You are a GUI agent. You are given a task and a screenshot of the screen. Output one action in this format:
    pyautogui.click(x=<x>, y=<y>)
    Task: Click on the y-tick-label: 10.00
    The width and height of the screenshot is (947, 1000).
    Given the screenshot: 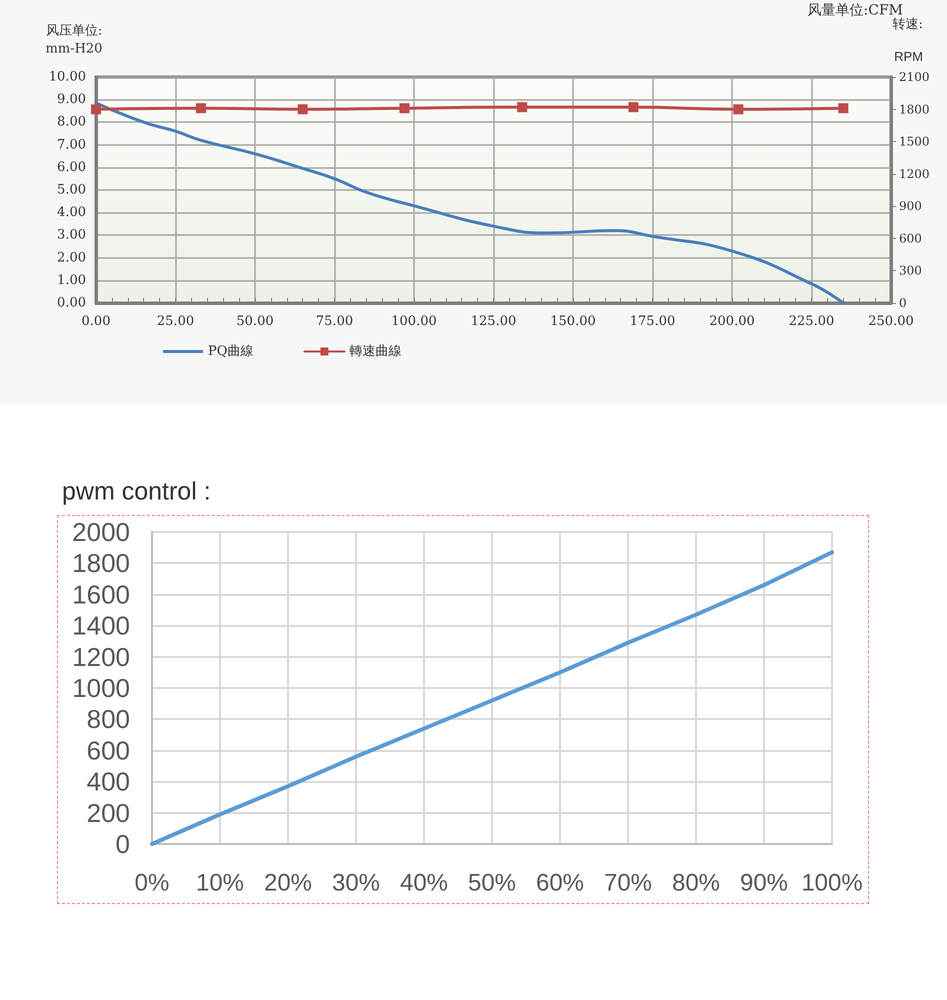 What is the action you would take?
    pyautogui.click(x=67, y=77)
    